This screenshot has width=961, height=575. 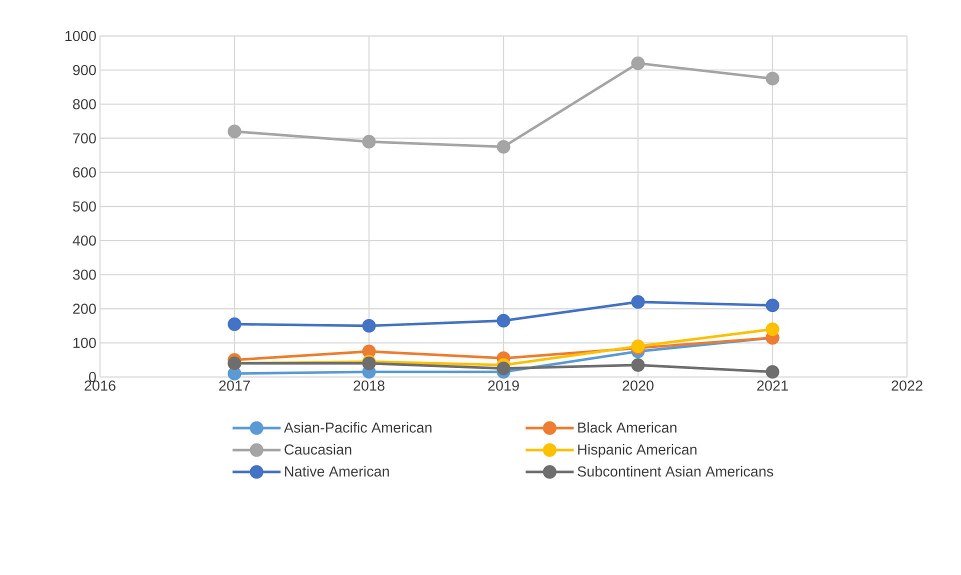 I want to click on x-tick-label: 2022, so click(x=907, y=385).